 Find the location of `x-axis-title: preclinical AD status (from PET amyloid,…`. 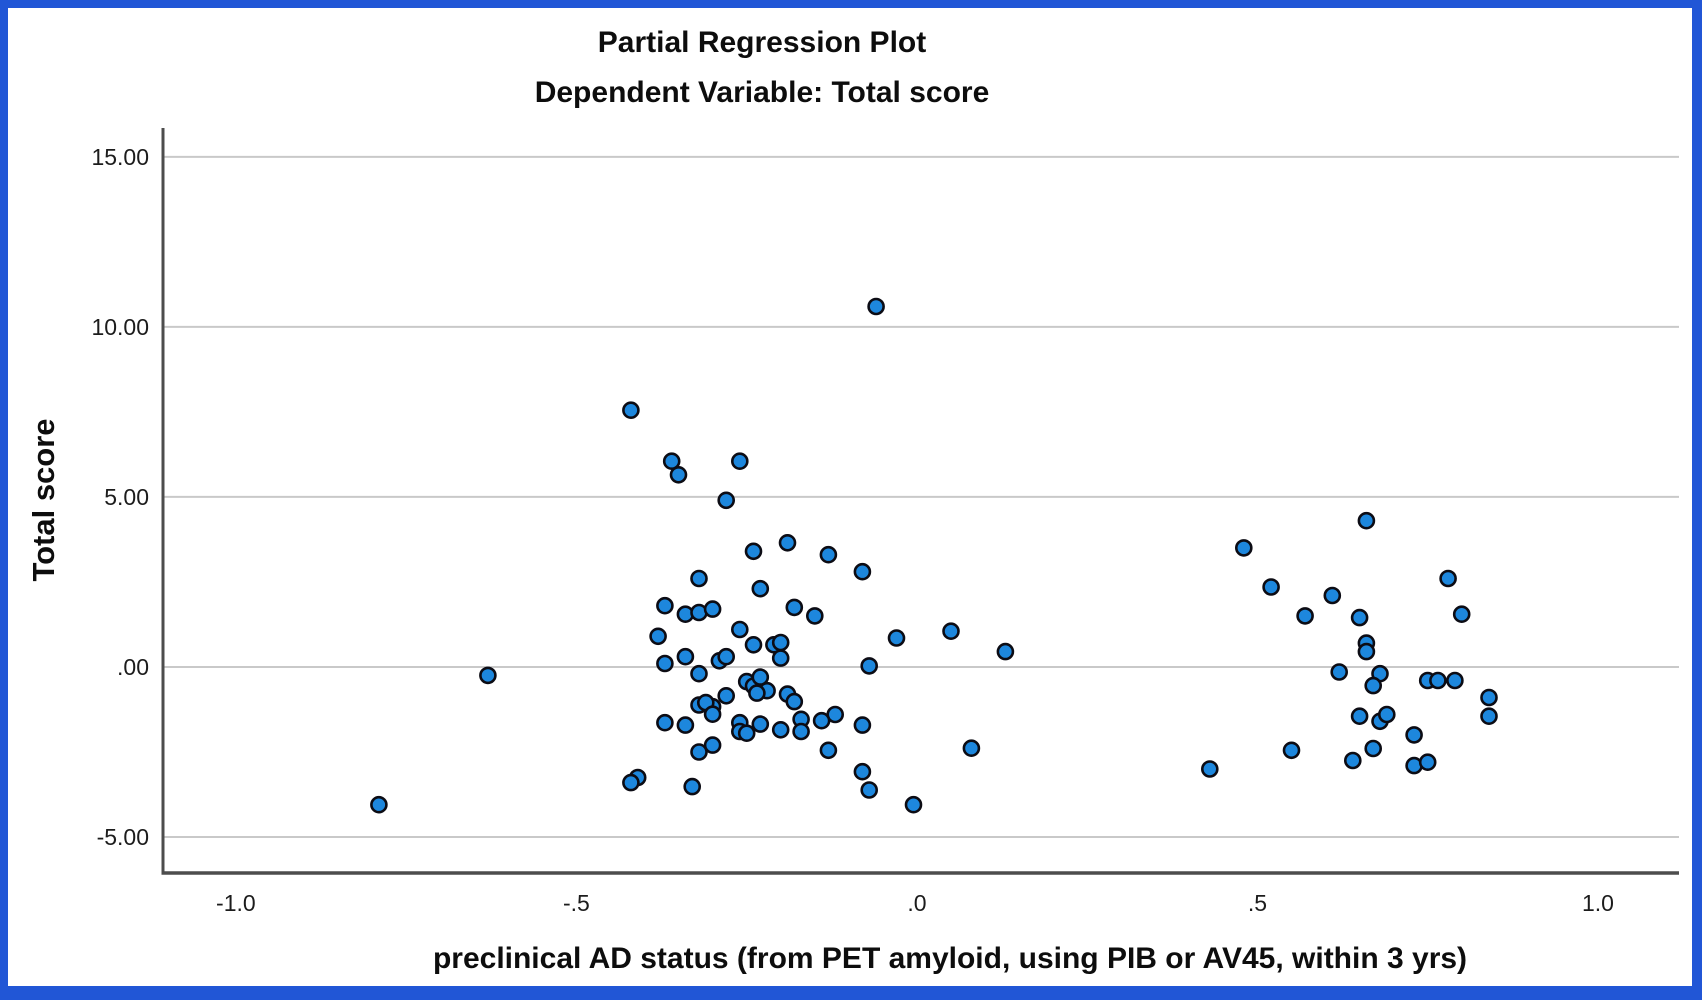

x-axis-title: preclinical AD status (from PET amyloid,… is located at coordinates (950, 958).